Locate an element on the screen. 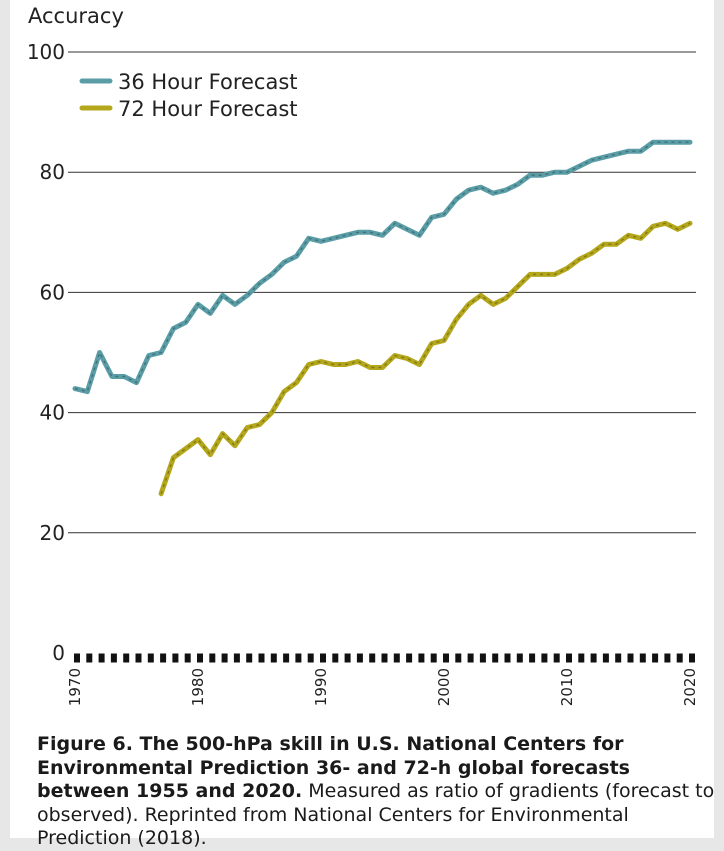 Image resolution: width=724 pixels, height=851 pixels. x-tick-label: 2020 is located at coordinates (690, 687).